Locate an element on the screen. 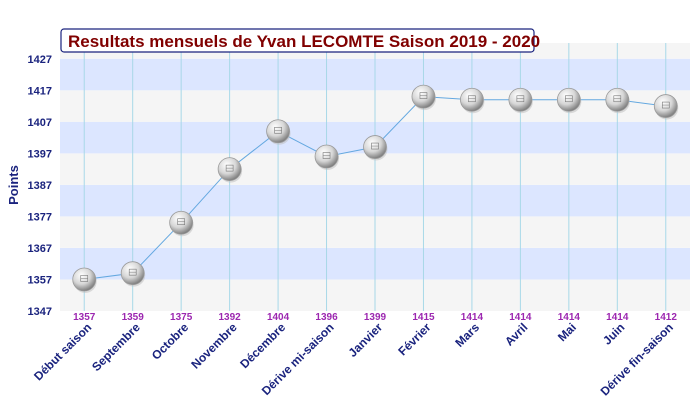  y-tick-label: 1427 is located at coordinates (40, 60).